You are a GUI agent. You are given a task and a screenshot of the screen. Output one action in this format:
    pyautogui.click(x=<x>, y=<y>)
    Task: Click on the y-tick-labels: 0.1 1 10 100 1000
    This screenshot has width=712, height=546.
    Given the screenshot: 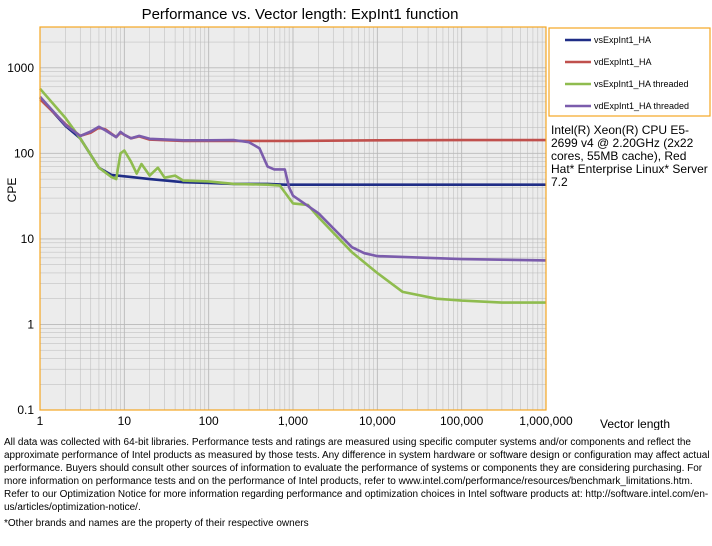 What is the action you would take?
    pyautogui.click(x=20, y=239)
    